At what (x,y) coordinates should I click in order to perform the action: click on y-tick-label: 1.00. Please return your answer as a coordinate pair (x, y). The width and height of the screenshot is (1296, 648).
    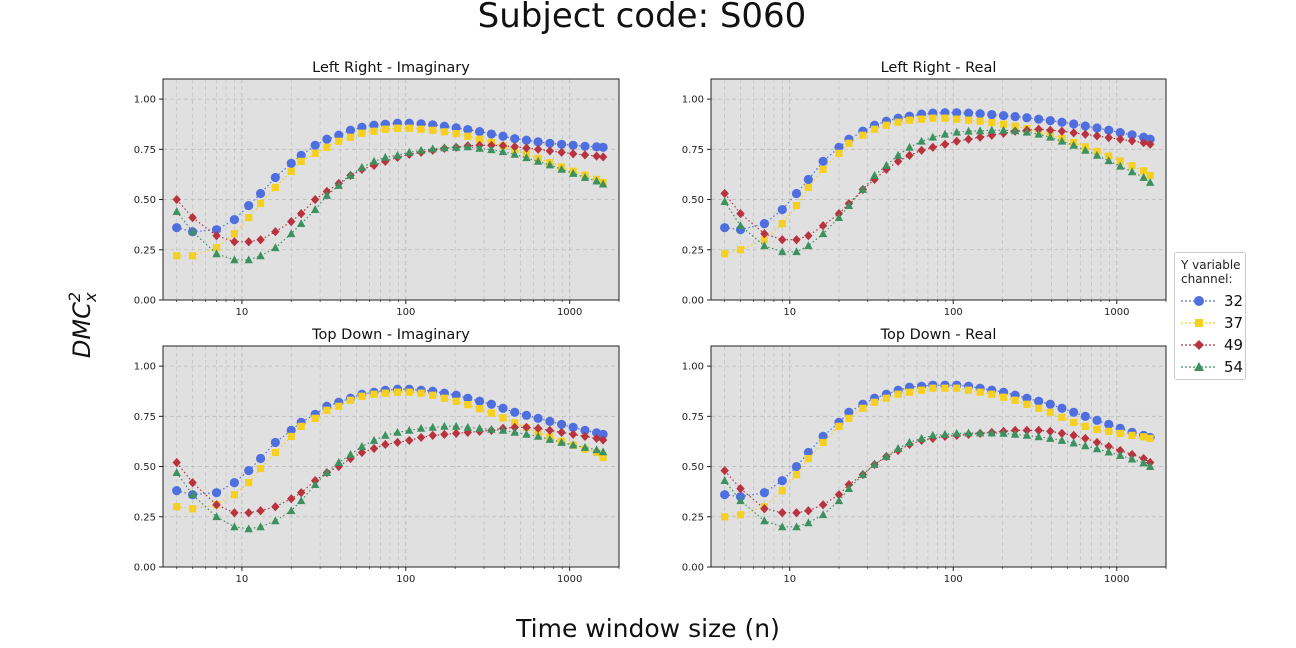
    Looking at the image, I should click on (145, 100).